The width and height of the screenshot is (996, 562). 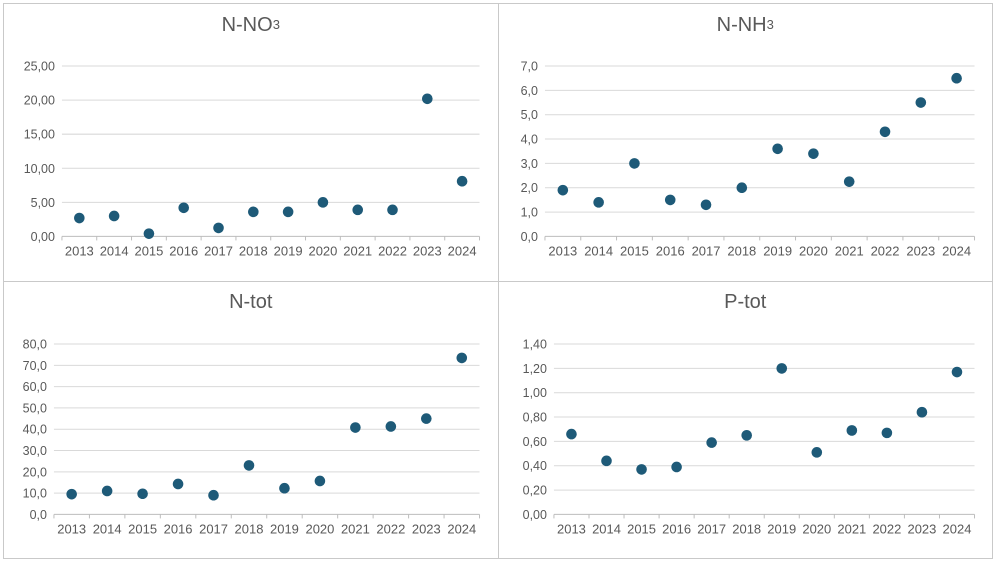 I want to click on y-tick-label: 25,00, so click(x=39, y=67).